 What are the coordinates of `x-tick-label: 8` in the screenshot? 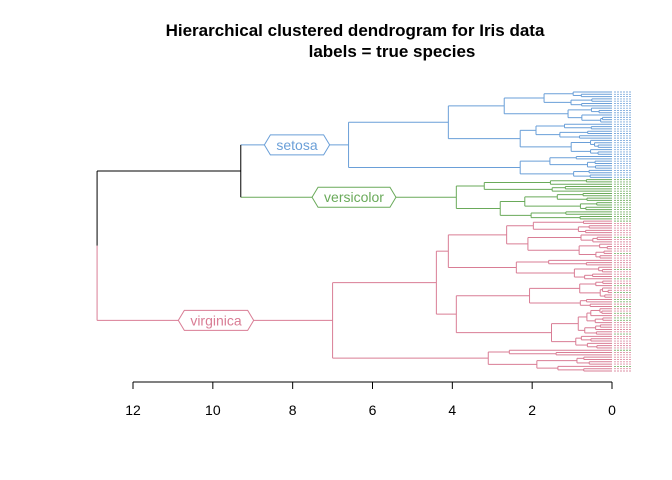 It's located at (293, 410).